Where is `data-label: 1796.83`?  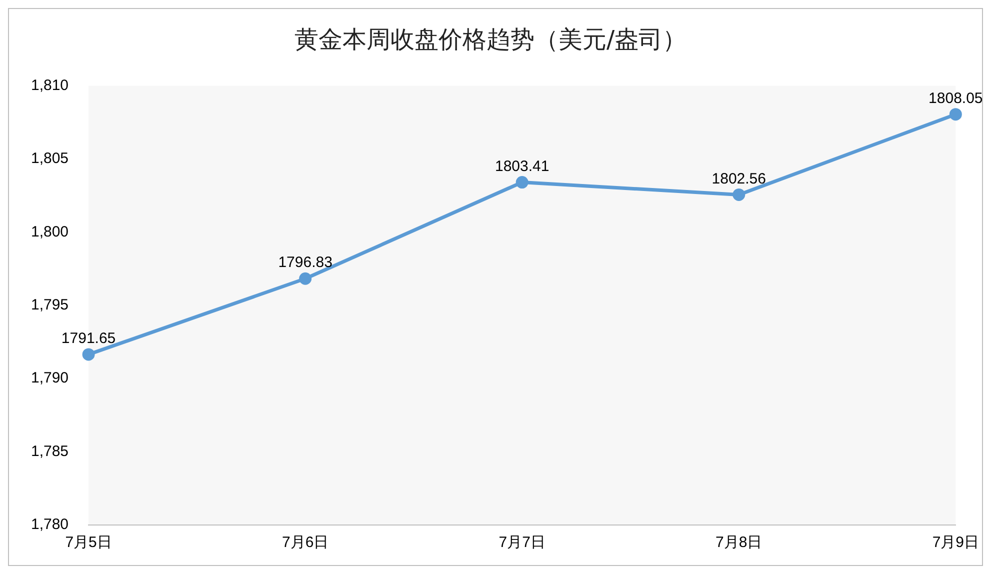 data-label: 1796.83 is located at coordinates (305, 263).